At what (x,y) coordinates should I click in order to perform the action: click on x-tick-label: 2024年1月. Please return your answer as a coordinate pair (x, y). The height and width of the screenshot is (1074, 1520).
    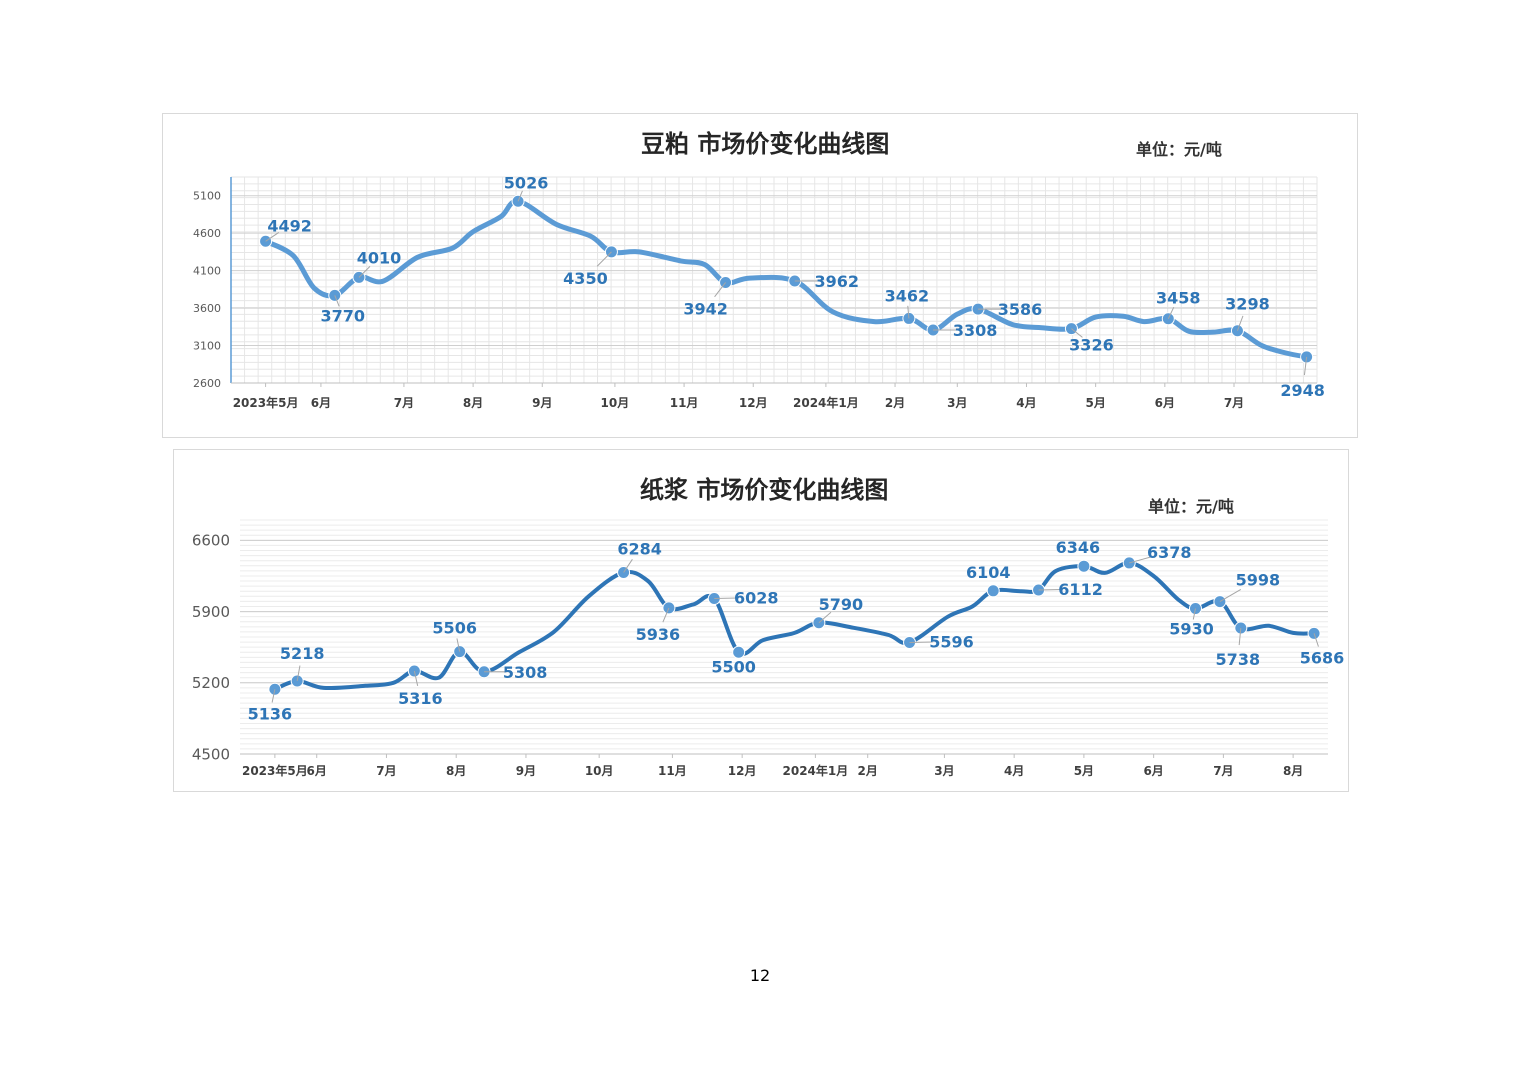
    Looking at the image, I should click on (826, 402).